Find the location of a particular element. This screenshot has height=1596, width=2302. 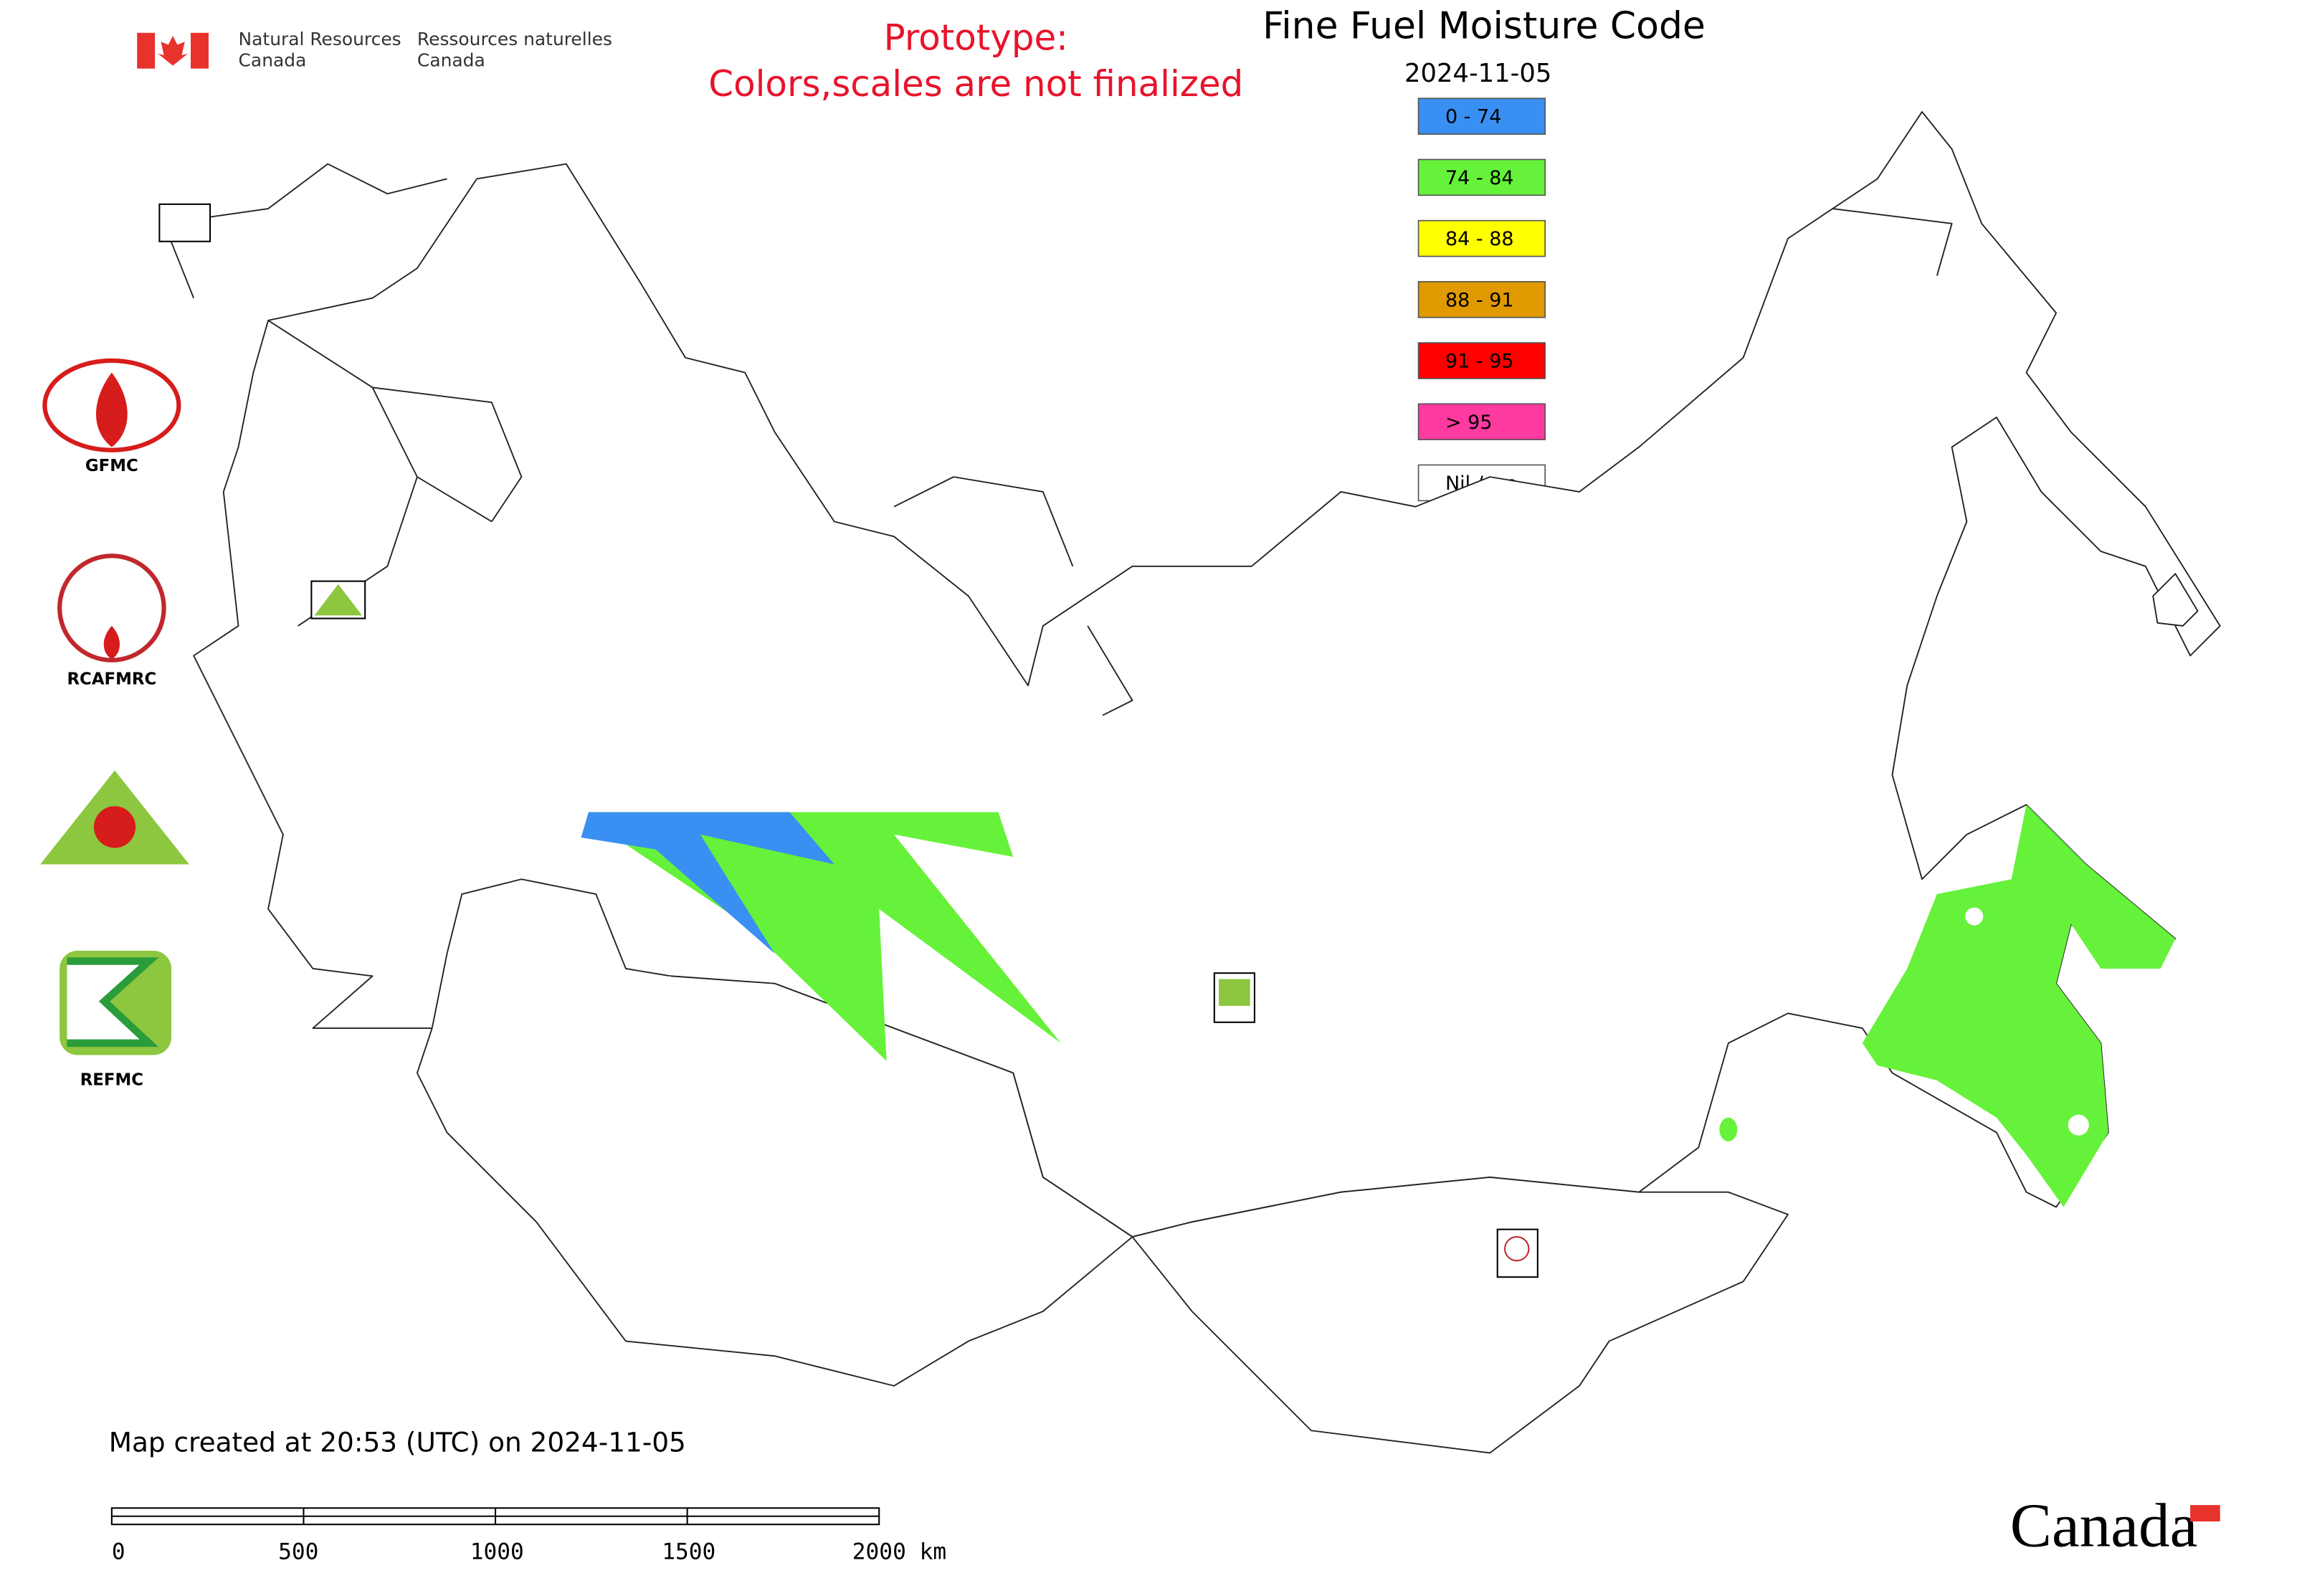

map-title: Fine Fuel Moisture Code is located at coordinates (1484, 26).